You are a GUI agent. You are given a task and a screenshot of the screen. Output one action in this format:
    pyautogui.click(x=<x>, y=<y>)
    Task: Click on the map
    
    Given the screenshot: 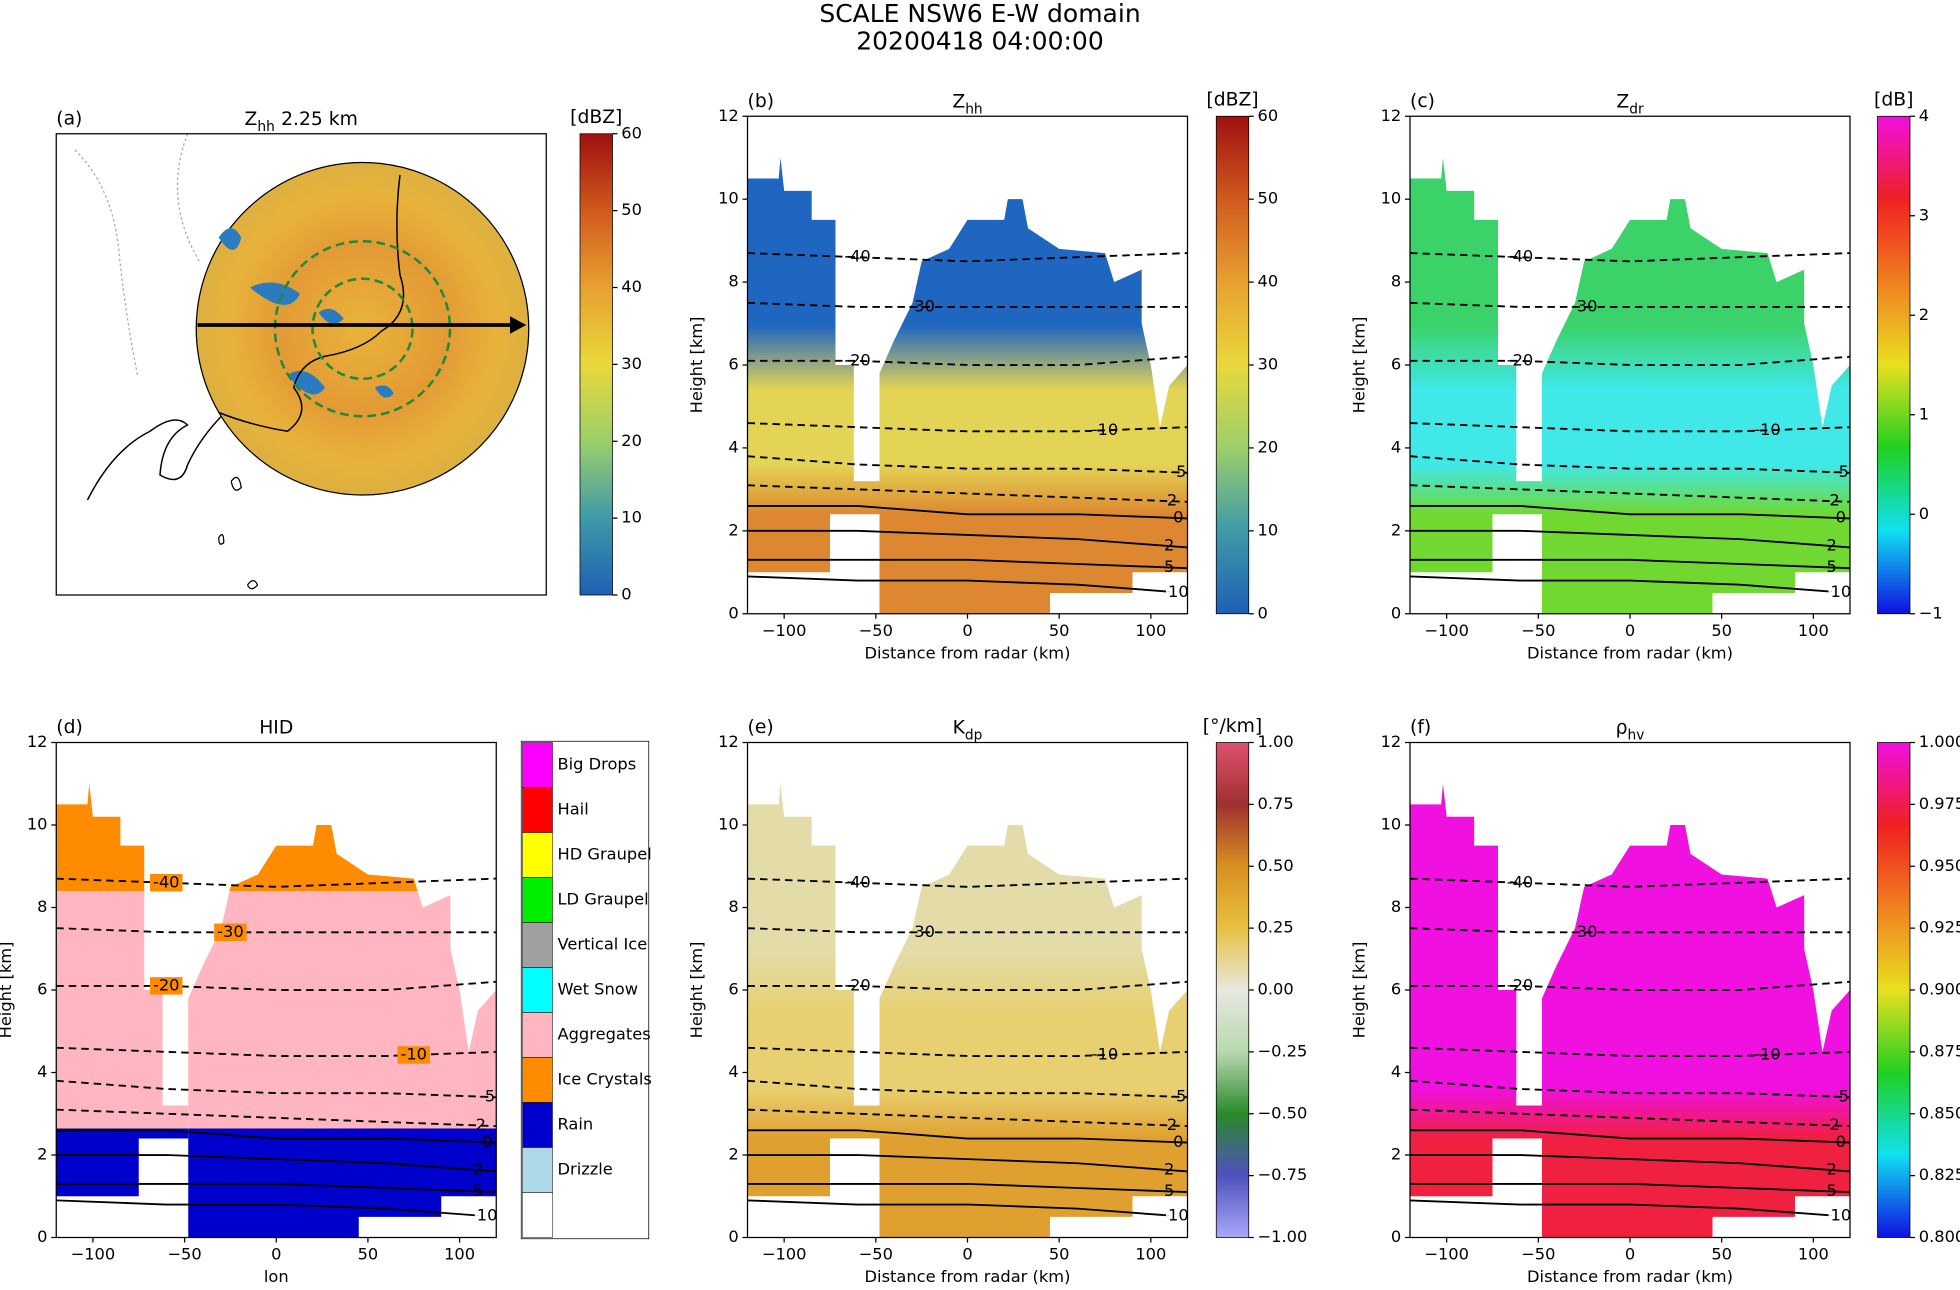 What is the action you would take?
    pyautogui.click(x=302, y=361)
    